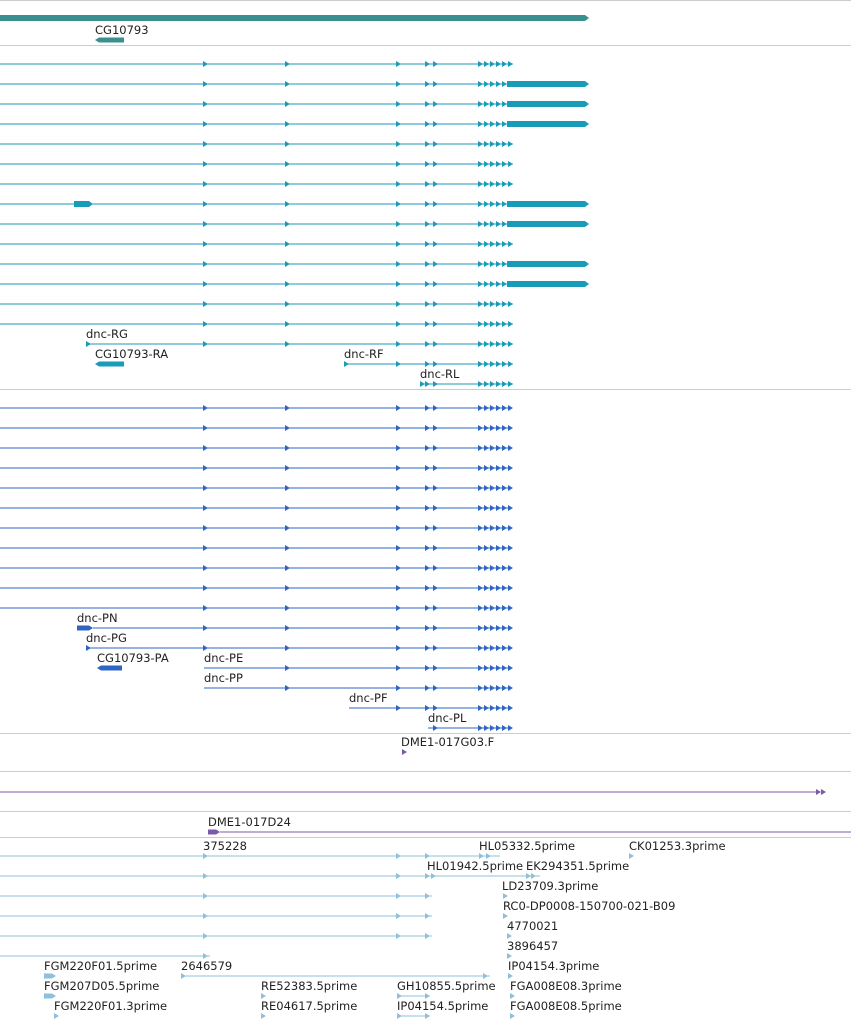 This screenshot has width=851, height=1021. What do you see at coordinates (223, 678) in the screenshot?
I see `transcript-label-dnc-pp: dnc-PP` at bounding box center [223, 678].